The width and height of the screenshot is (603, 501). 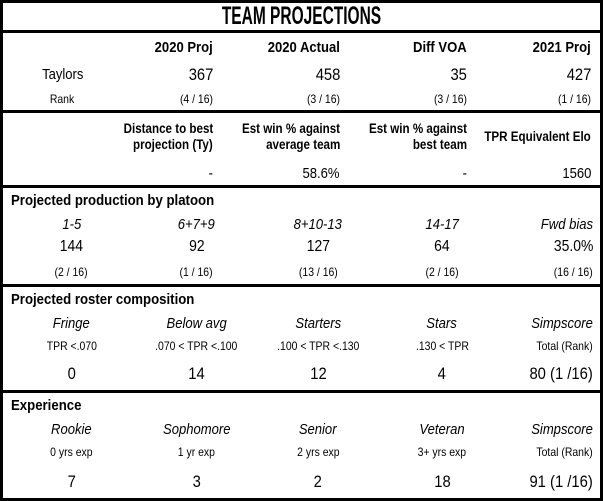 What do you see at coordinates (564, 346) in the screenshot?
I see `roster-sublabel-total-rank: Total (Rank)` at bounding box center [564, 346].